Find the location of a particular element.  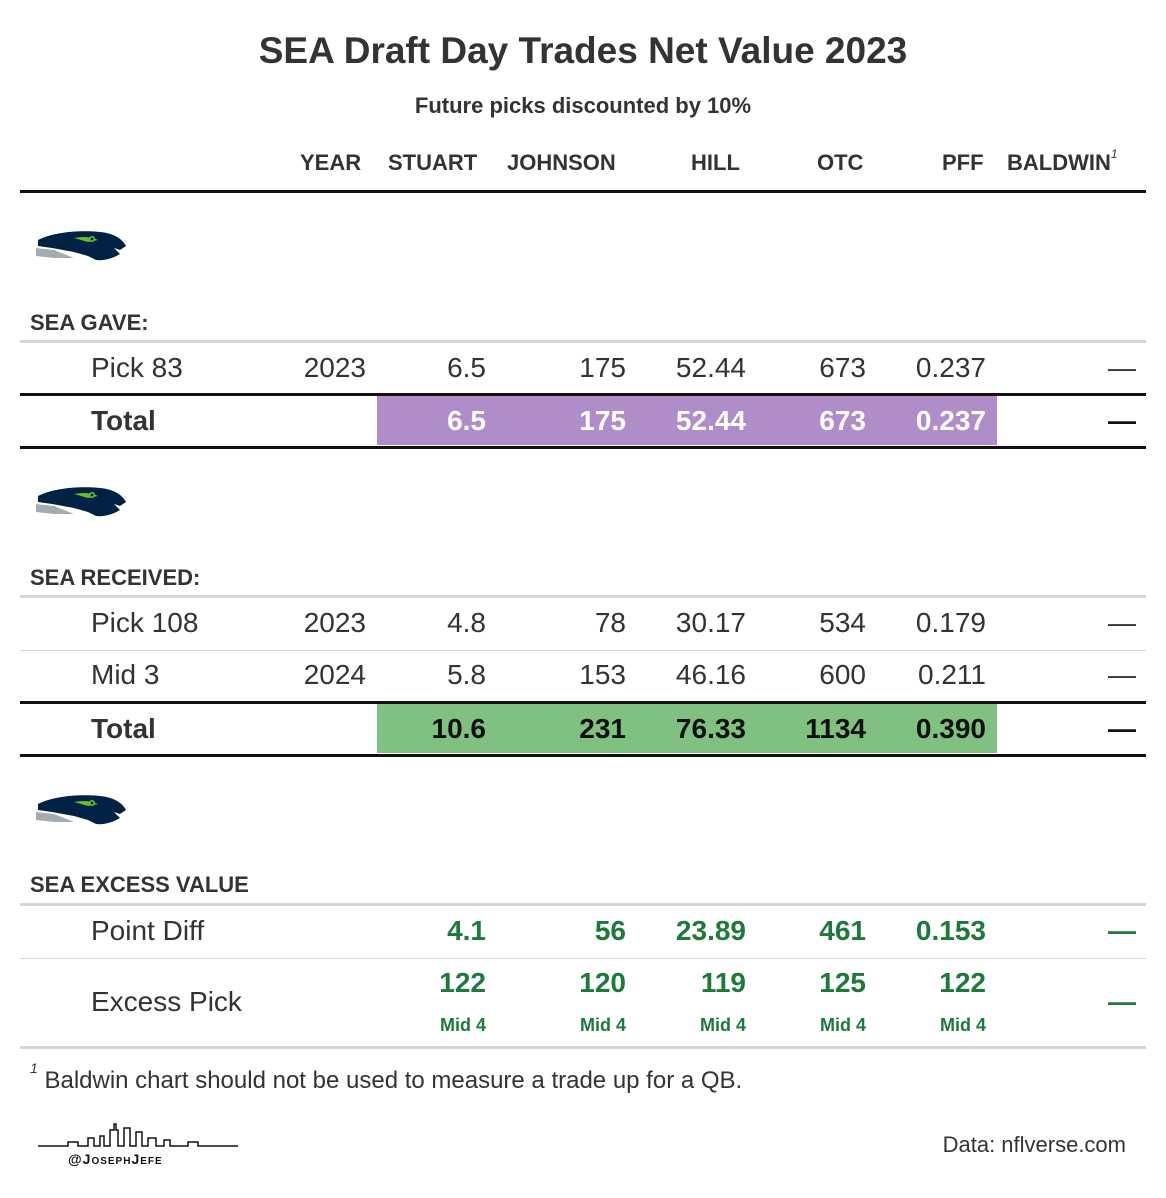

otc-cell: 673 is located at coordinates (842, 367).